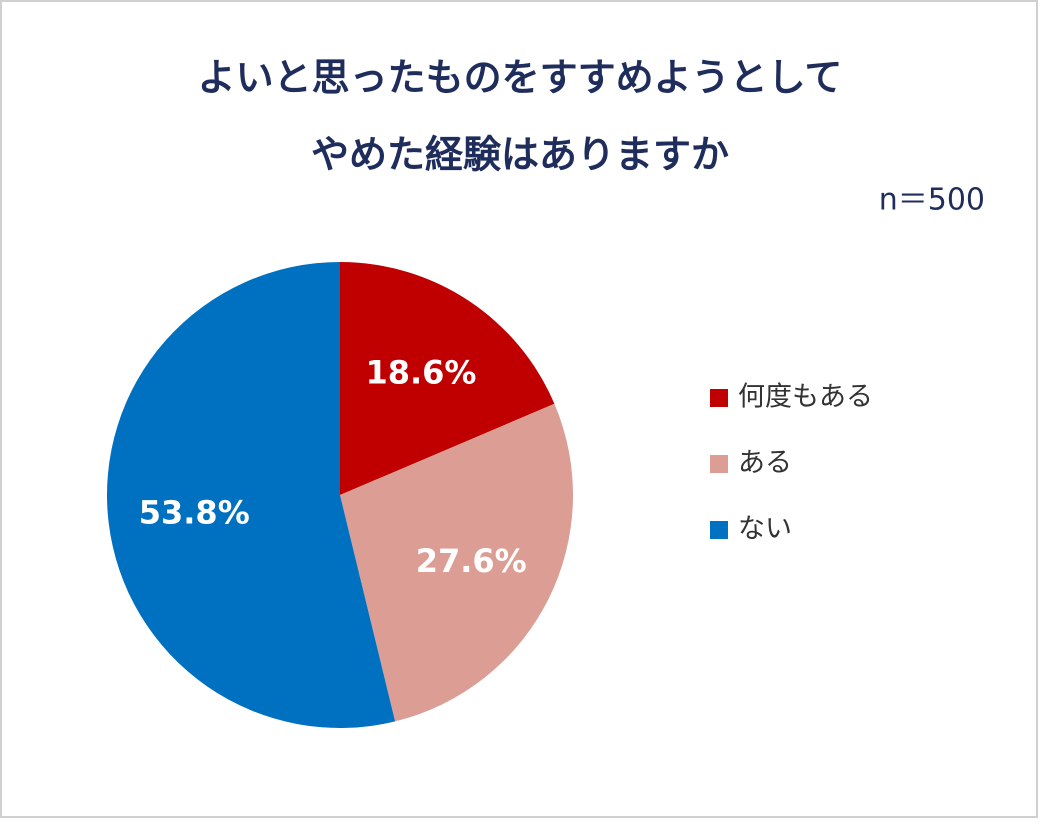 The width and height of the screenshot is (1043, 826). I want to click on data-label: 53.8%, so click(194, 512).